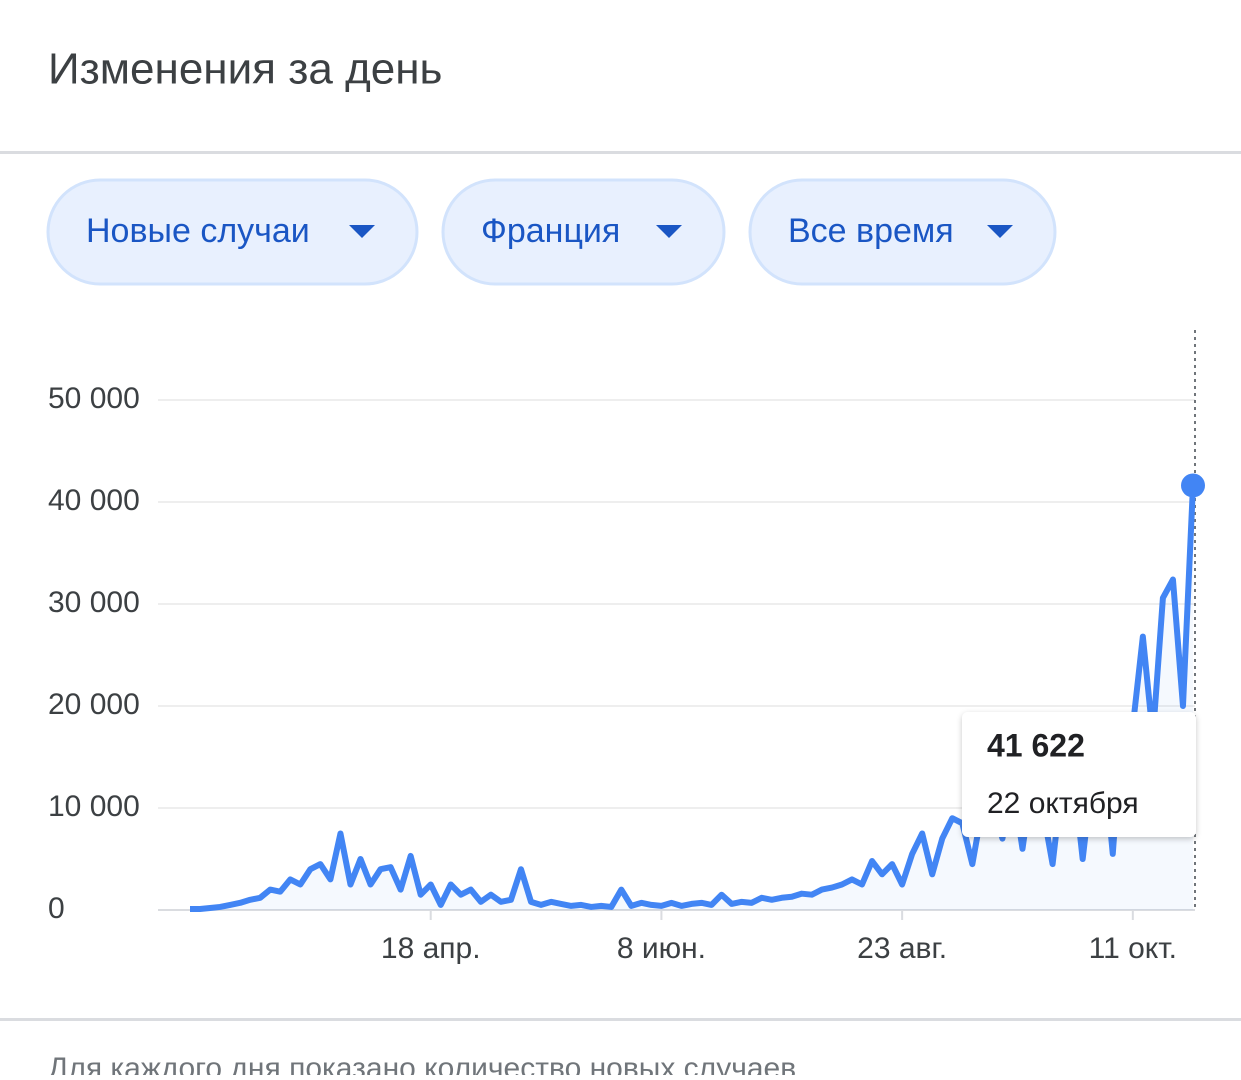  What do you see at coordinates (871, 231) in the screenshot?
I see `chip-label: Все время` at bounding box center [871, 231].